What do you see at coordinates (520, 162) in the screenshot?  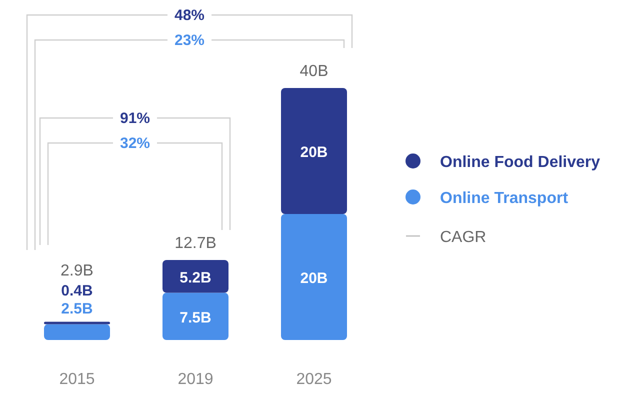 I see `legend-label: Online Food Delivery` at bounding box center [520, 162].